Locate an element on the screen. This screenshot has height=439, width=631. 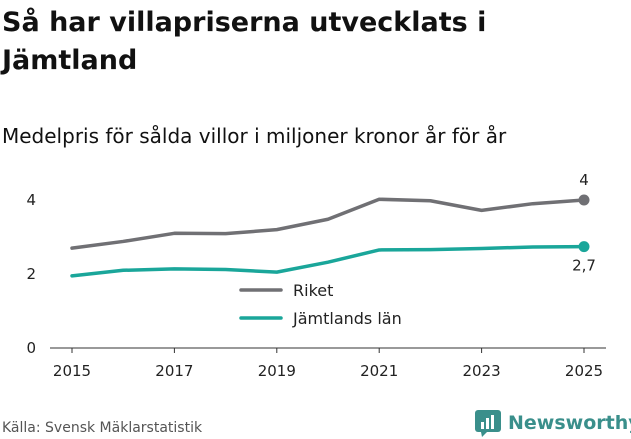
x-tick-label: 2019 is located at coordinates (277, 371).